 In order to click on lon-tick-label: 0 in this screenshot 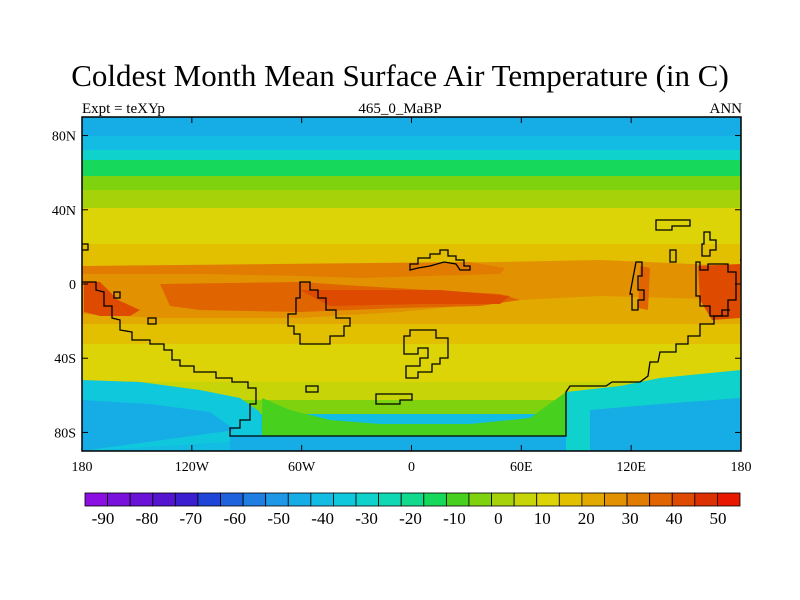, I will do `click(411, 467)`.